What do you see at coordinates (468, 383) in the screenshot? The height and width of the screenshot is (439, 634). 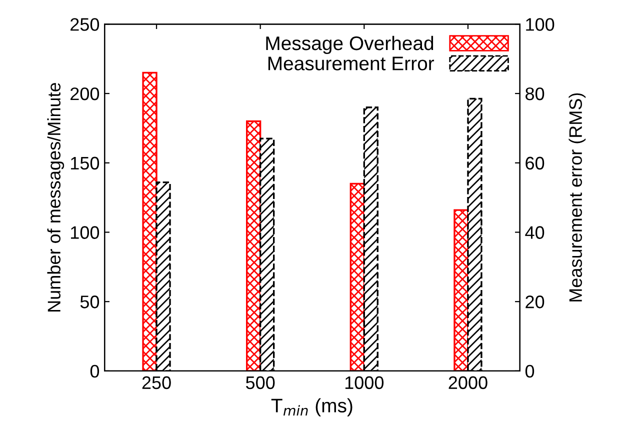 I see `x-tick-label: 2000` at bounding box center [468, 383].